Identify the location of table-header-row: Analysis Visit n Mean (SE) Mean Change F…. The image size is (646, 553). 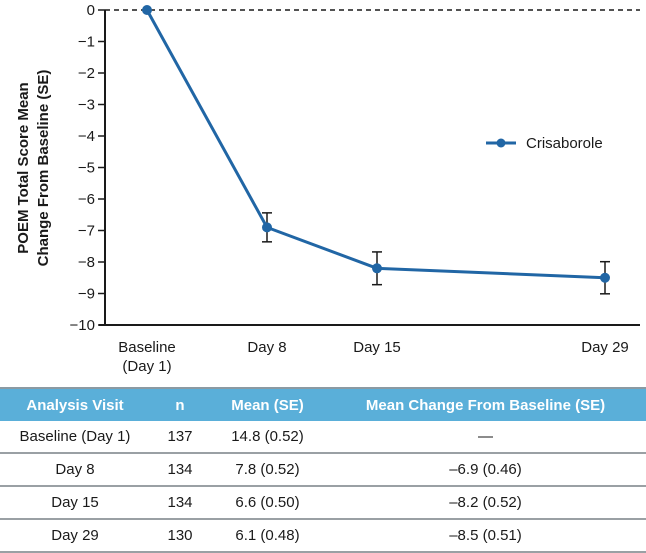
(323, 404).